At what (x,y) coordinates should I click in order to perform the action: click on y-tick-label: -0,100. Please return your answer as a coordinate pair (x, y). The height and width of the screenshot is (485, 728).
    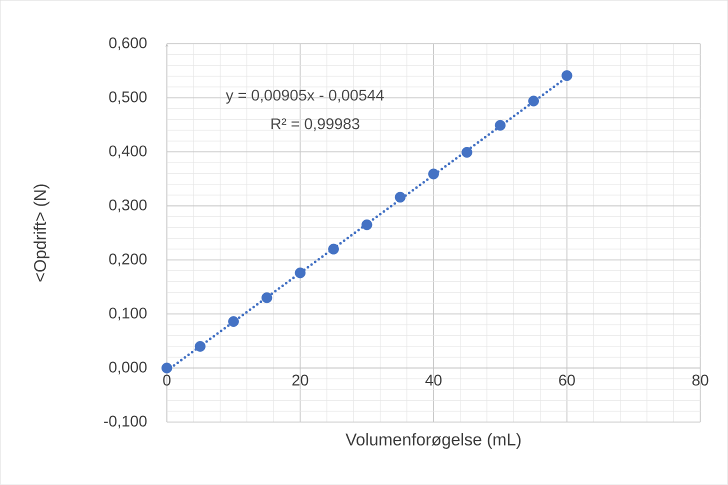
    Looking at the image, I should click on (125, 422).